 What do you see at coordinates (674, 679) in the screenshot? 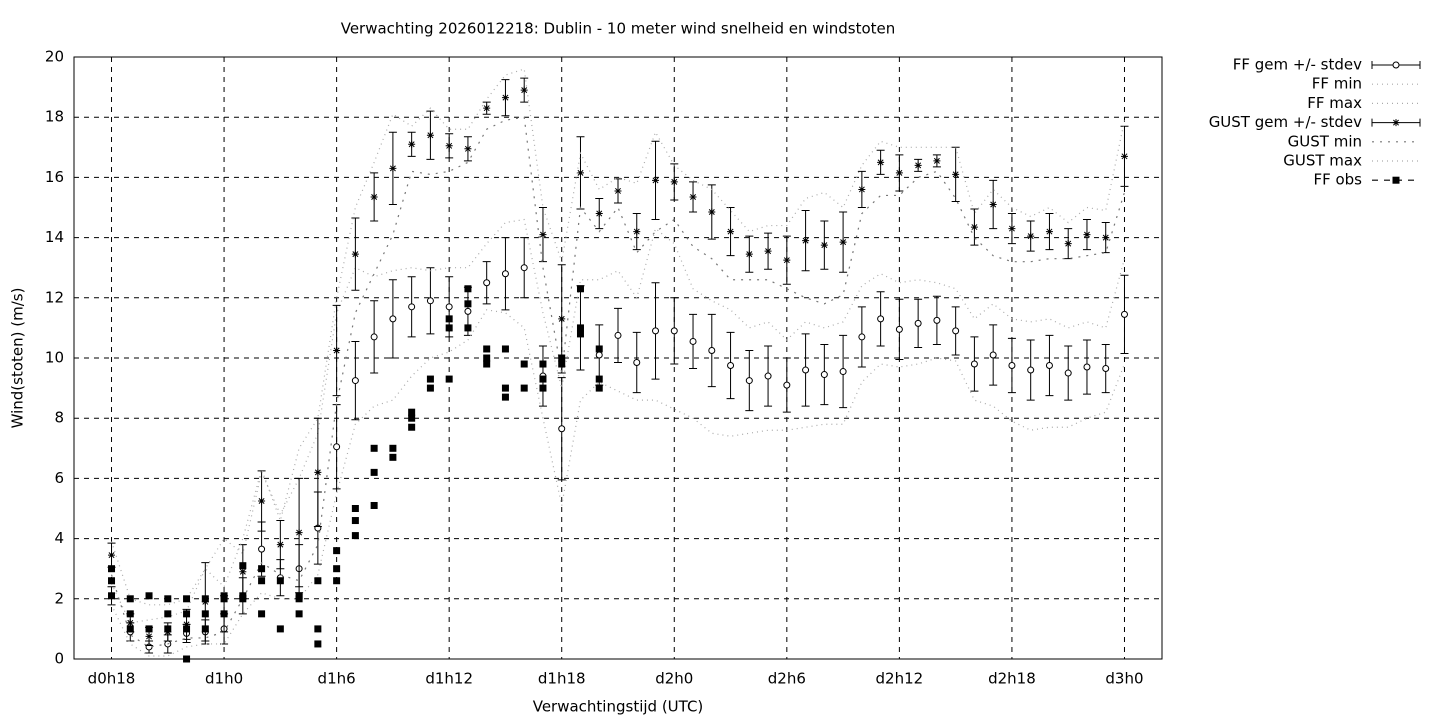
I see `x-tick-label: d2h0` at bounding box center [674, 679].